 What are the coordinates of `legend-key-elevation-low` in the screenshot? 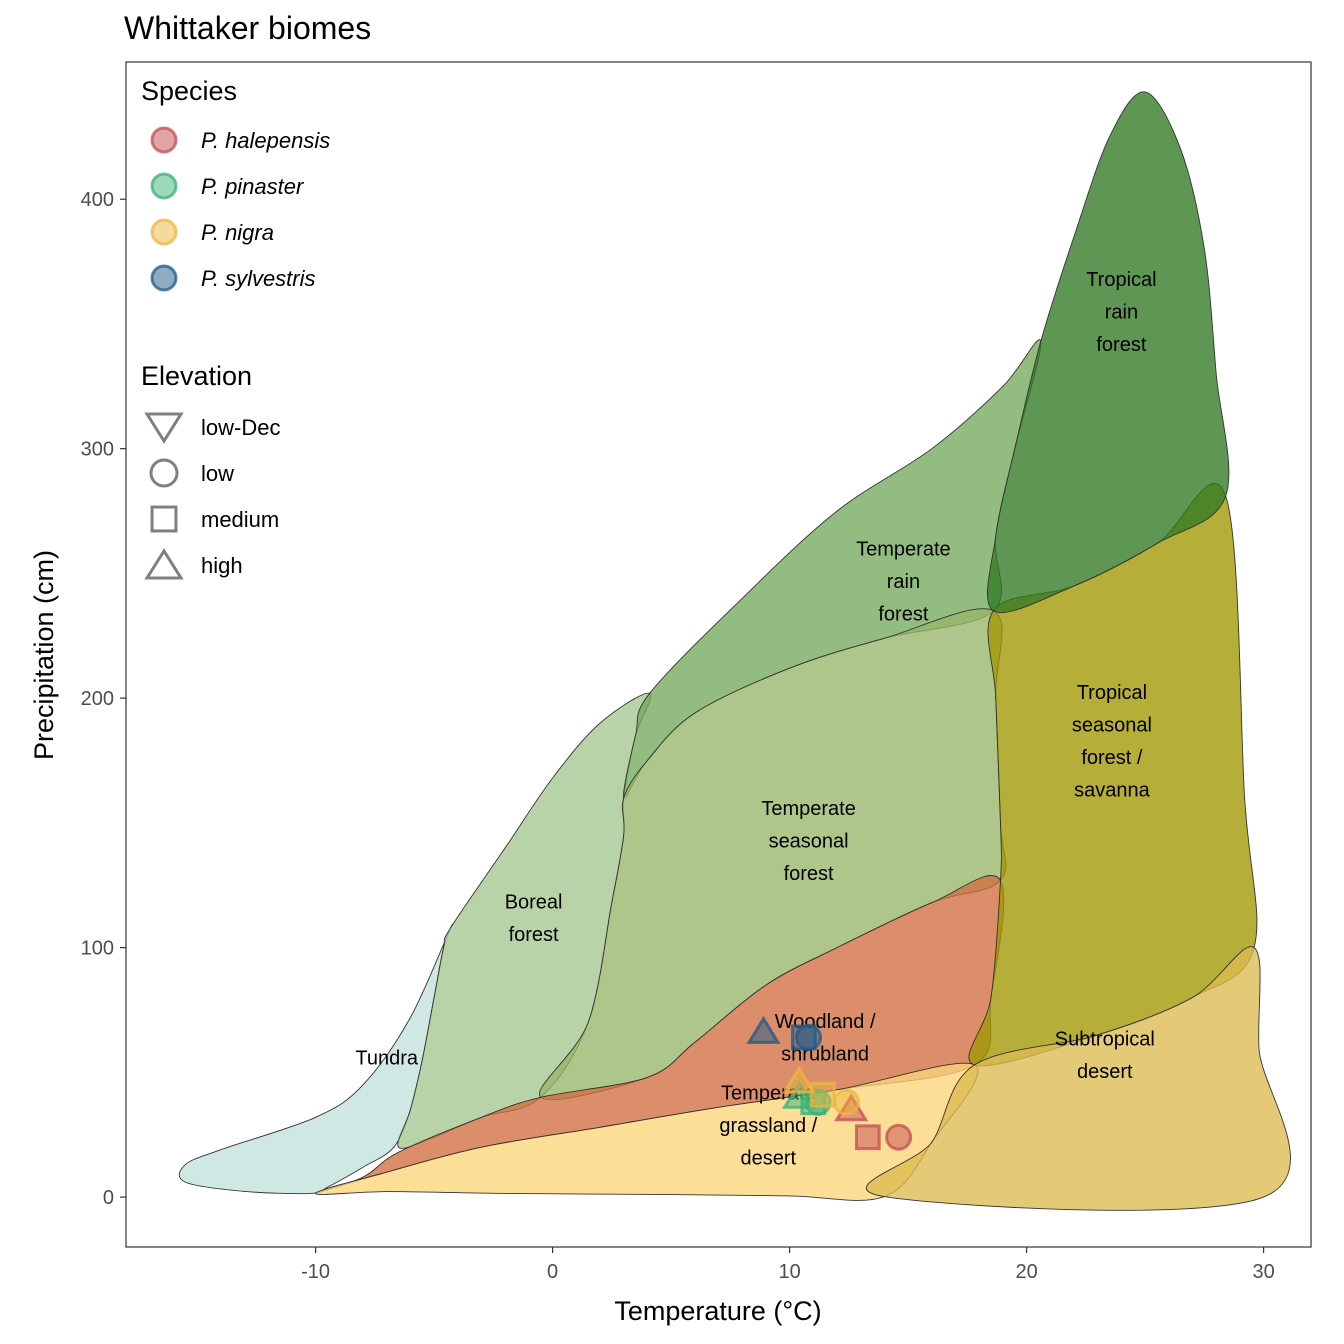 It's located at (164, 473).